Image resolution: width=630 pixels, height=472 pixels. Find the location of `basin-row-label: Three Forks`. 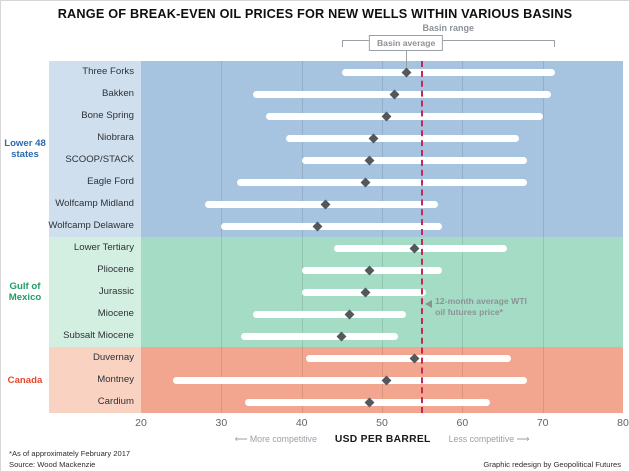

basin-row-label: Three Forks is located at coordinates (108, 71).